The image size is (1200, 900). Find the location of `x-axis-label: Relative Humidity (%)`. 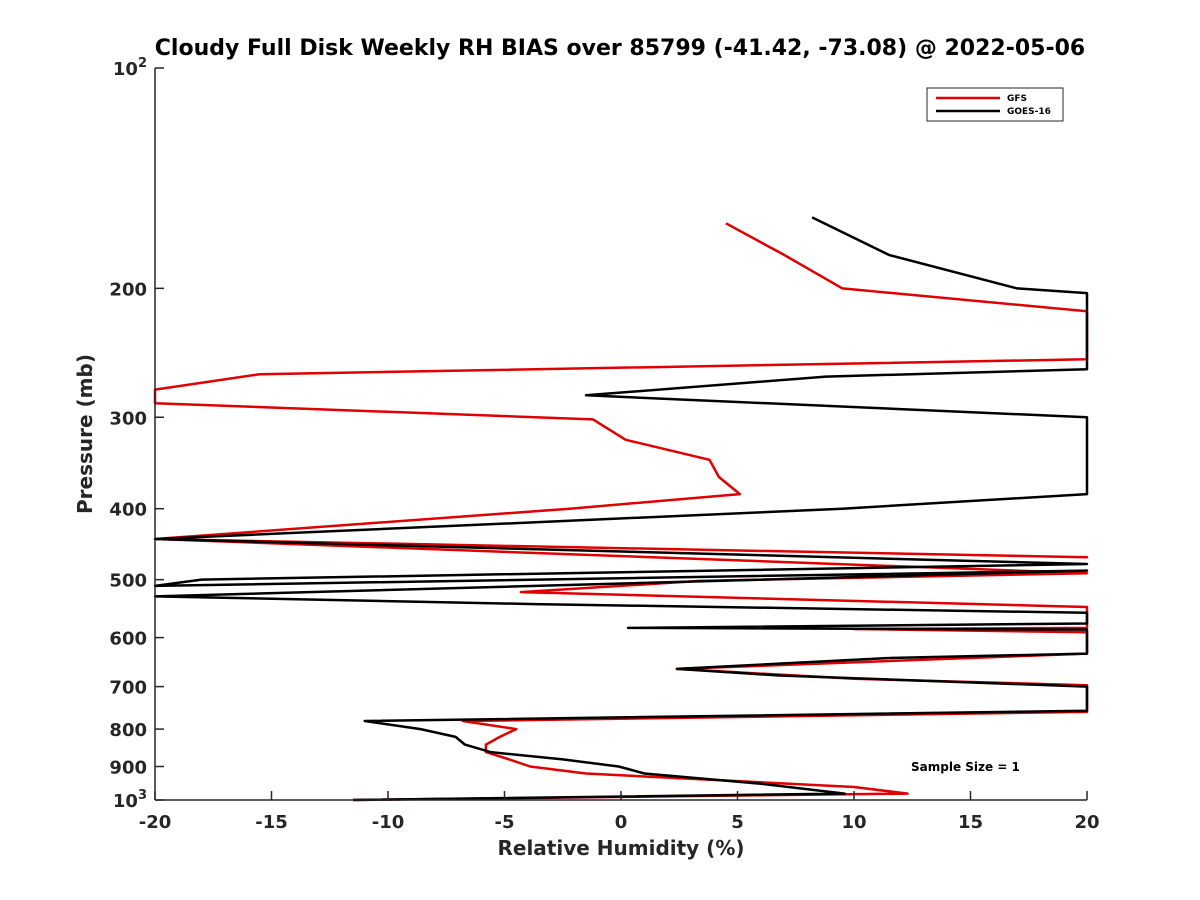

x-axis-label: Relative Humidity (%) is located at coordinates (620, 848).